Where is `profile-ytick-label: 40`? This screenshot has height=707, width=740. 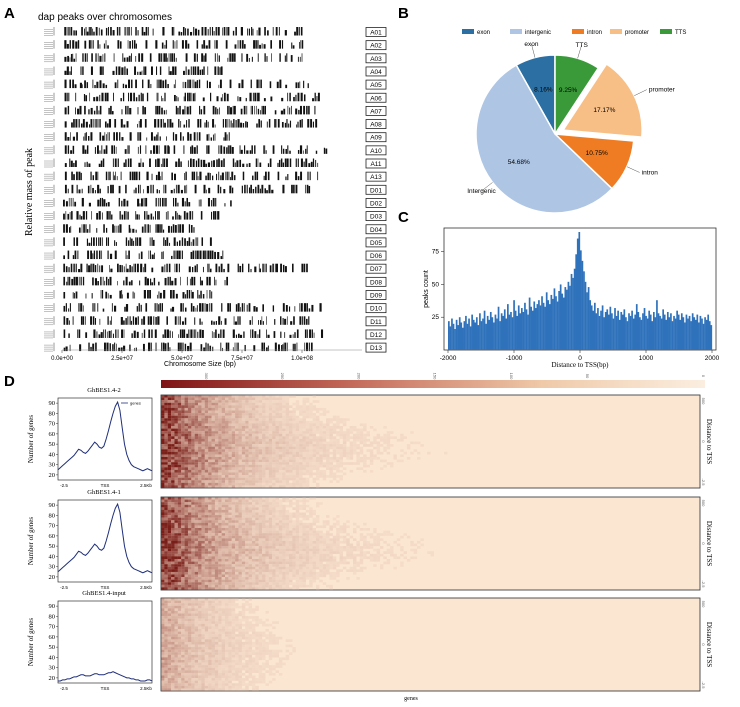 profile-ytick-label: 40 is located at coordinates (52, 657).